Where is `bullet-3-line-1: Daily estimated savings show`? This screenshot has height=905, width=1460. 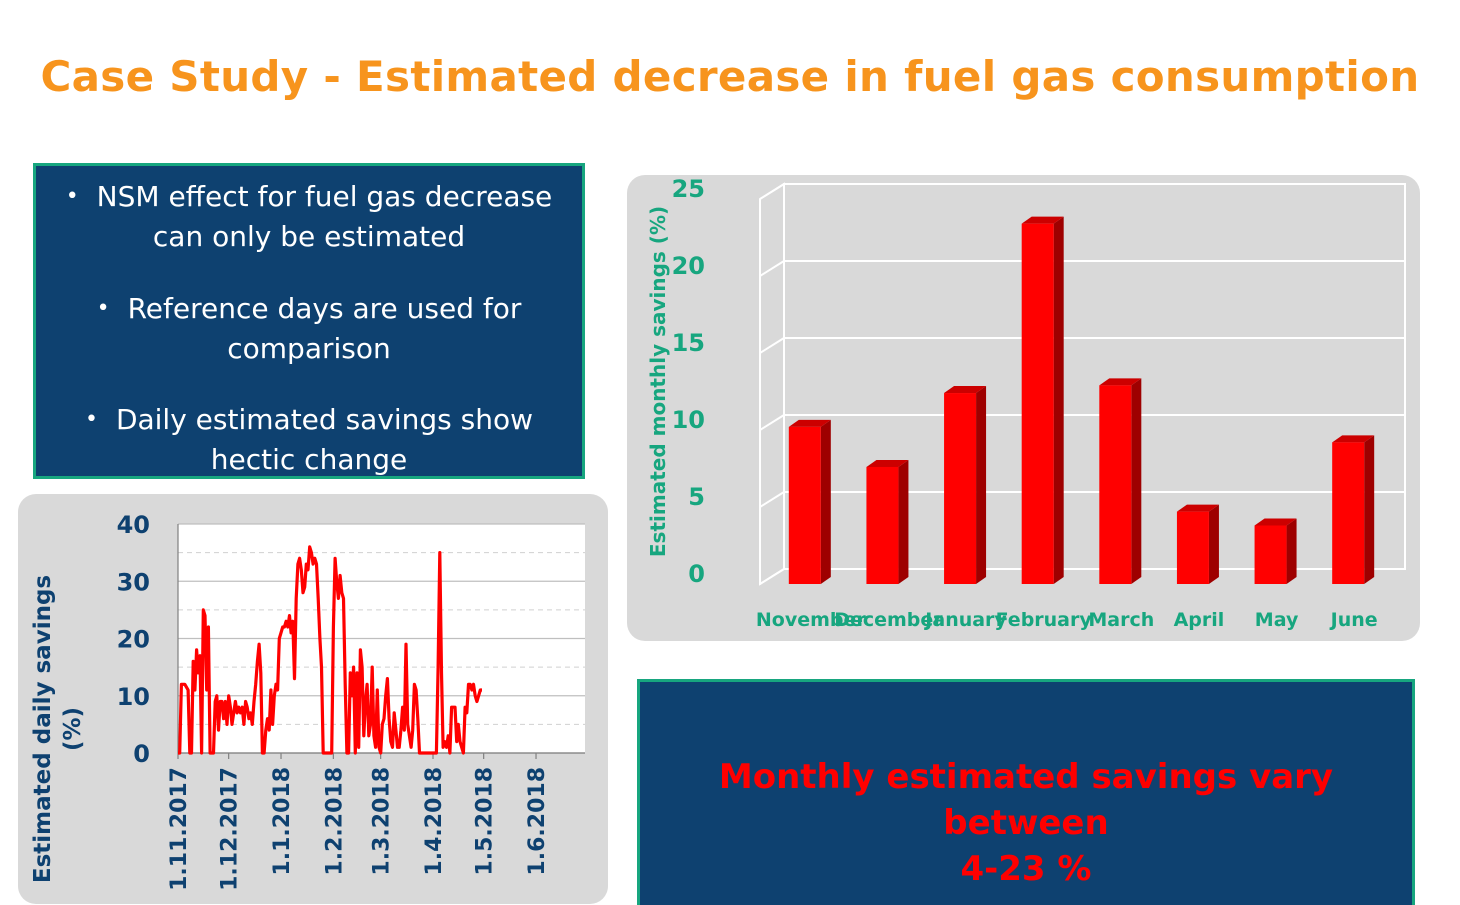 bullet-3-line-1: Daily estimated savings show is located at coordinates (324, 419).